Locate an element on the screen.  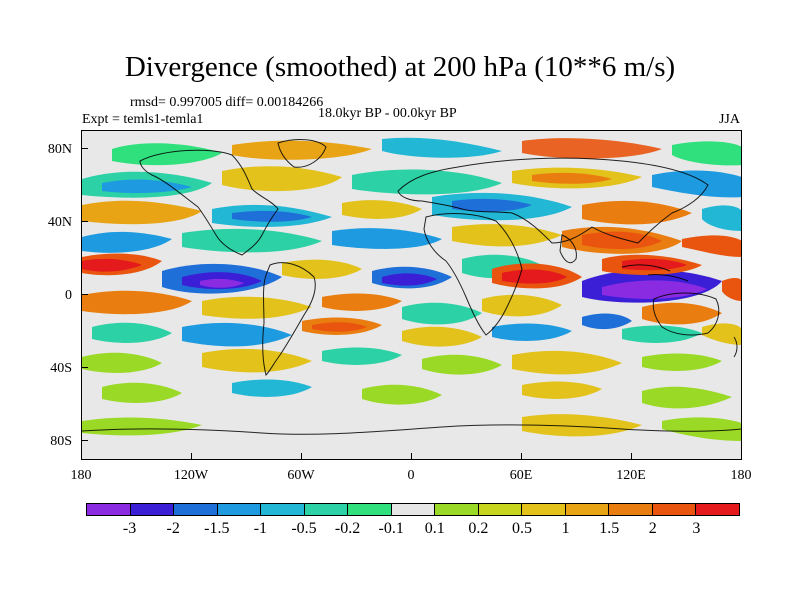
colorbar-label: 0.5 is located at coordinates (522, 528).